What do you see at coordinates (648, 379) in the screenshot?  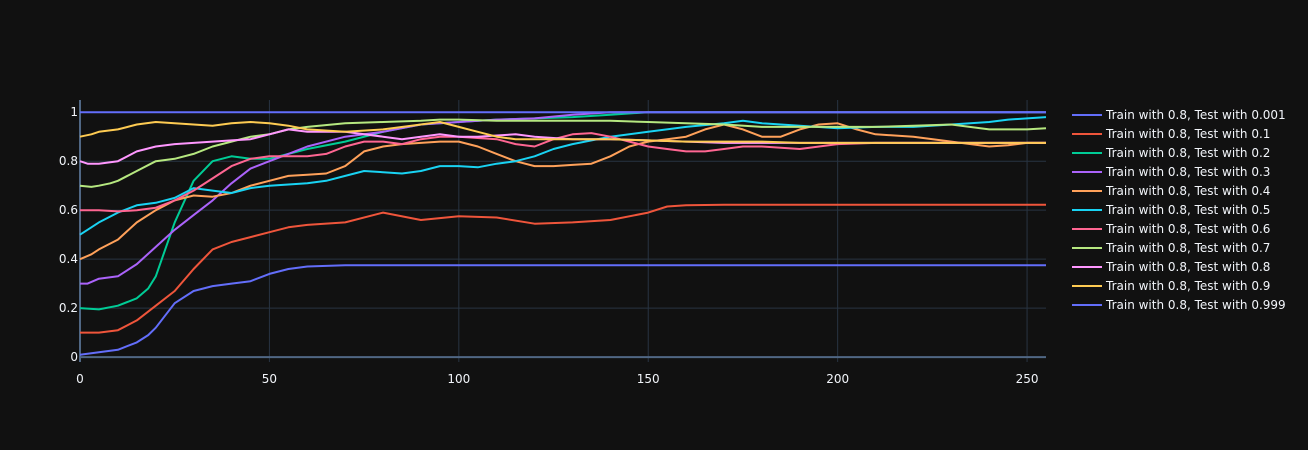 I see `x-tick-label: 150` at bounding box center [648, 379].